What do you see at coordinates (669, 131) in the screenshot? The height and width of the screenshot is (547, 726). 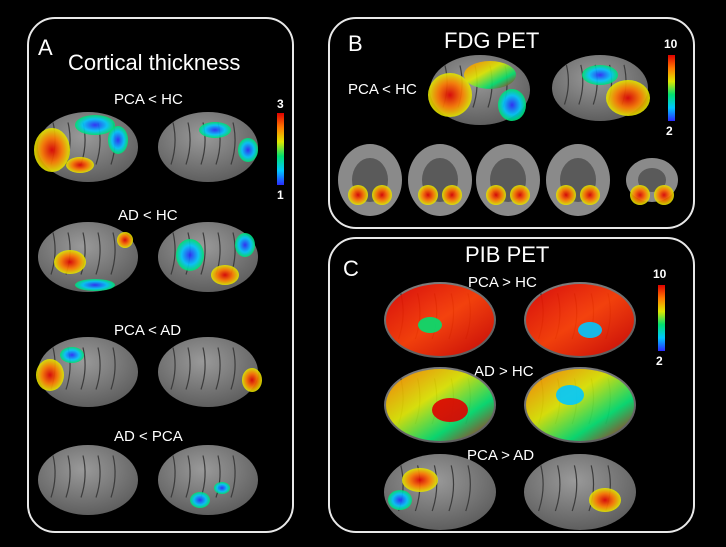 I see `panel-b-colorbar-min: 2` at bounding box center [669, 131].